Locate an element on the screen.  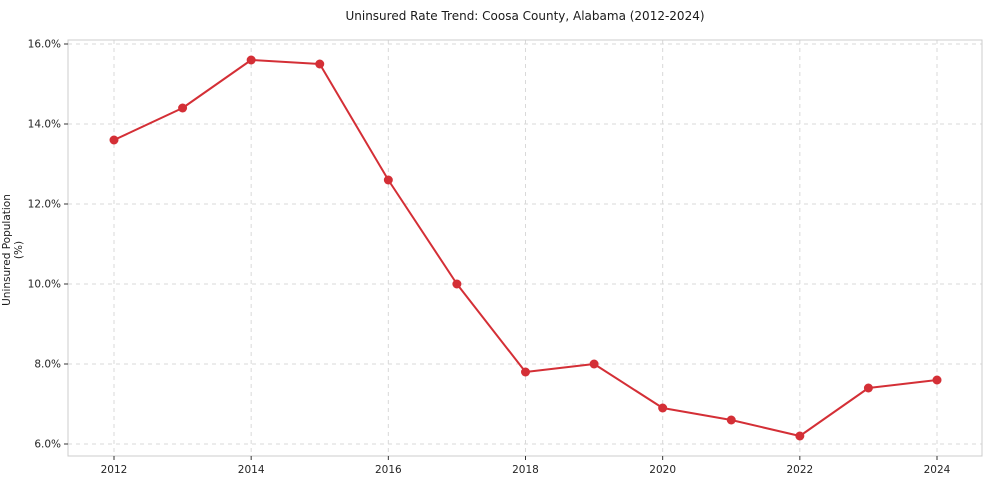
y-tick-label: 8.0% is located at coordinates (47, 365).